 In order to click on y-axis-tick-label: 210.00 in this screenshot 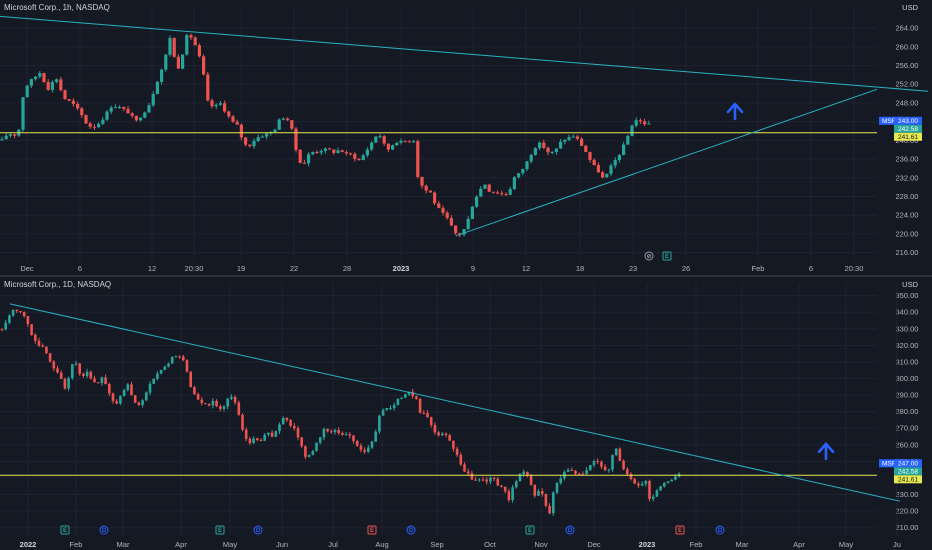, I will do `click(907, 527)`.